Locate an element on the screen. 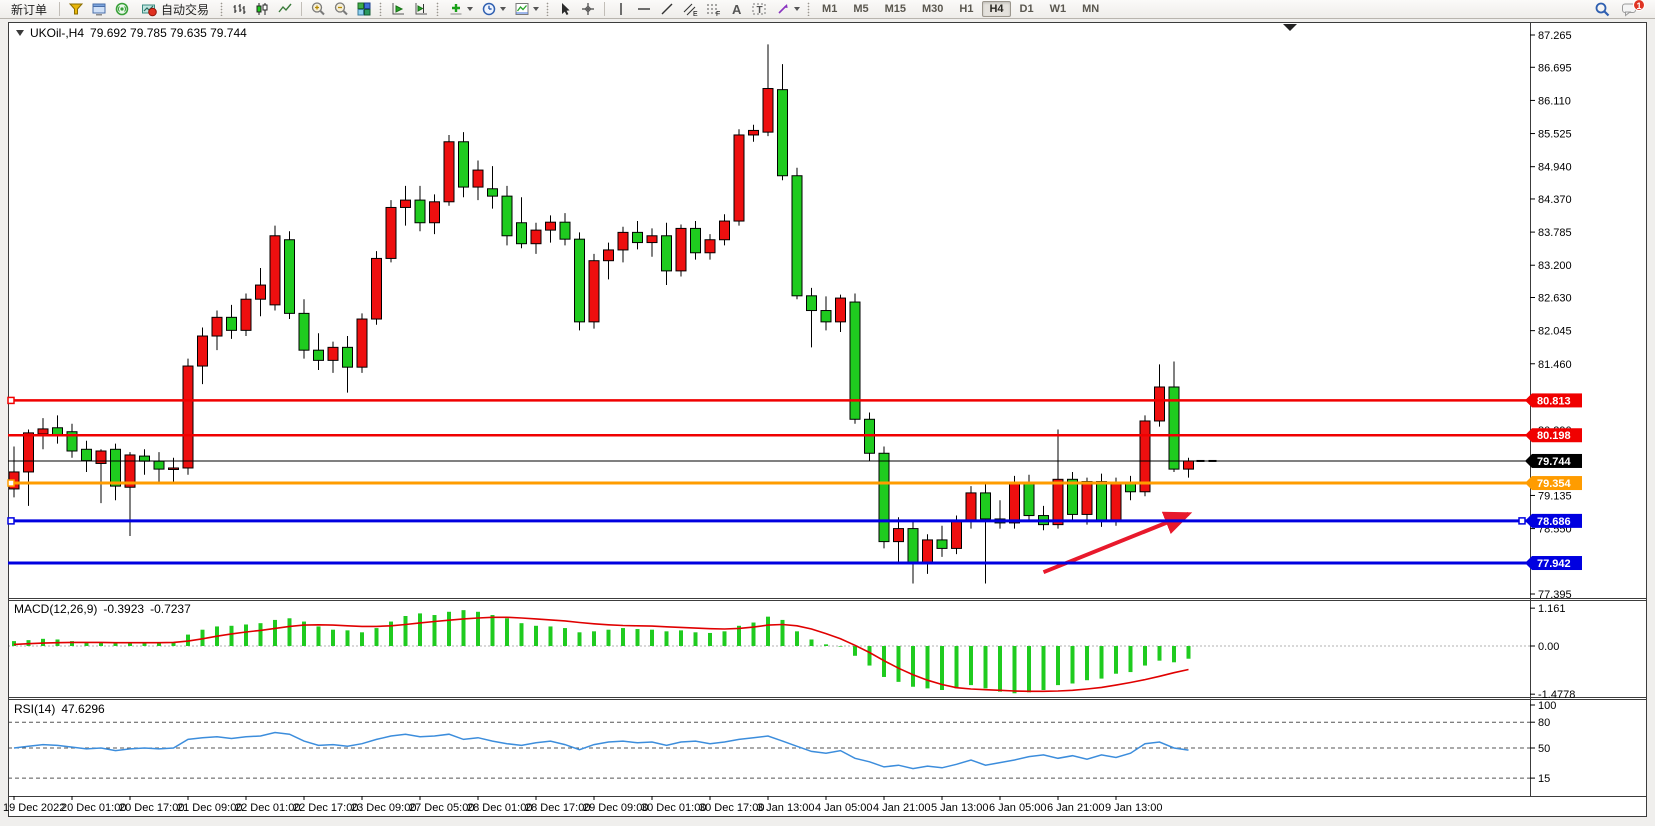 The height and width of the screenshot is (826, 1655). svg-text: 80.813 is located at coordinates (1554, 401).